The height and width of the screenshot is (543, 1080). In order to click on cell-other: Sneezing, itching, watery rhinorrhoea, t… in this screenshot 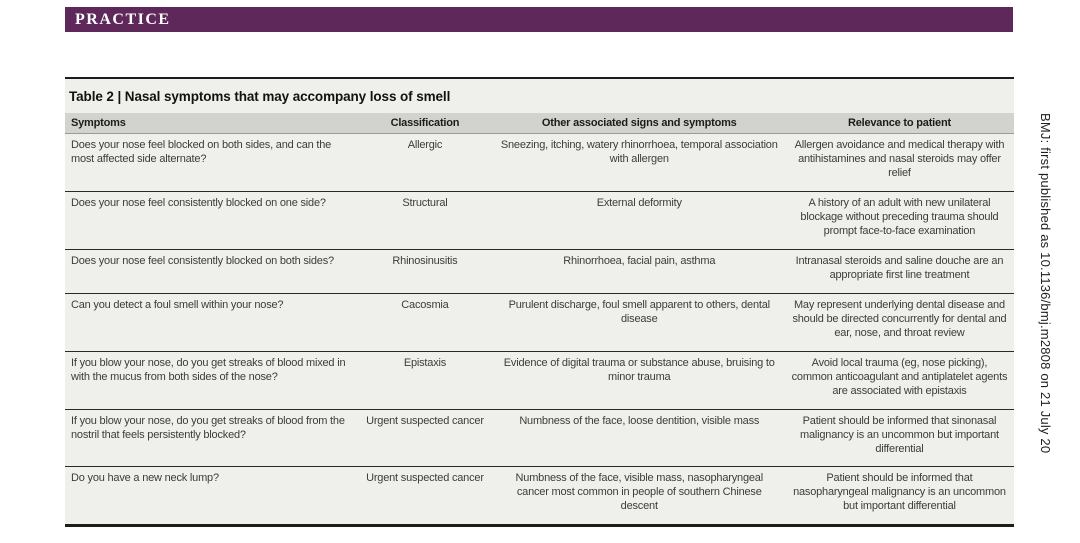, I will do `click(639, 152)`.